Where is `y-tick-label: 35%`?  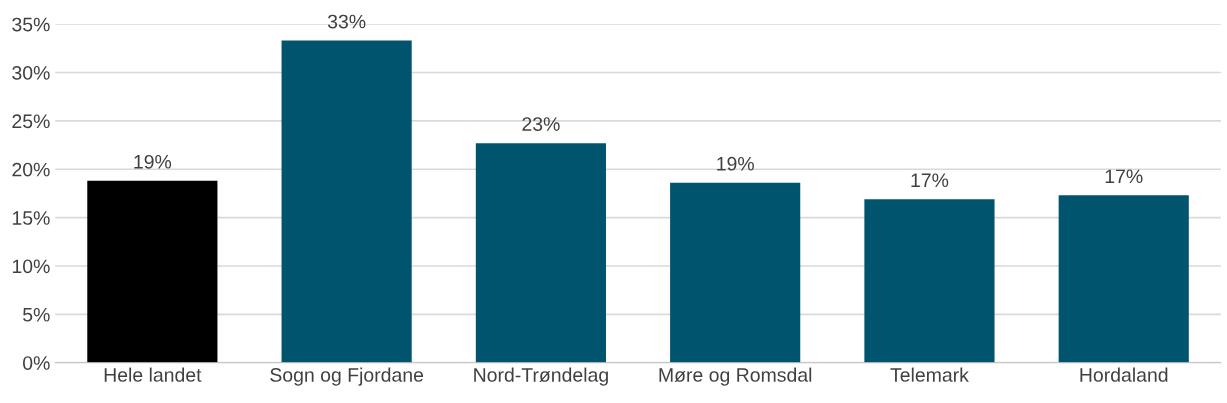
y-tick-label: 35% is located at coordinates (31, 24).